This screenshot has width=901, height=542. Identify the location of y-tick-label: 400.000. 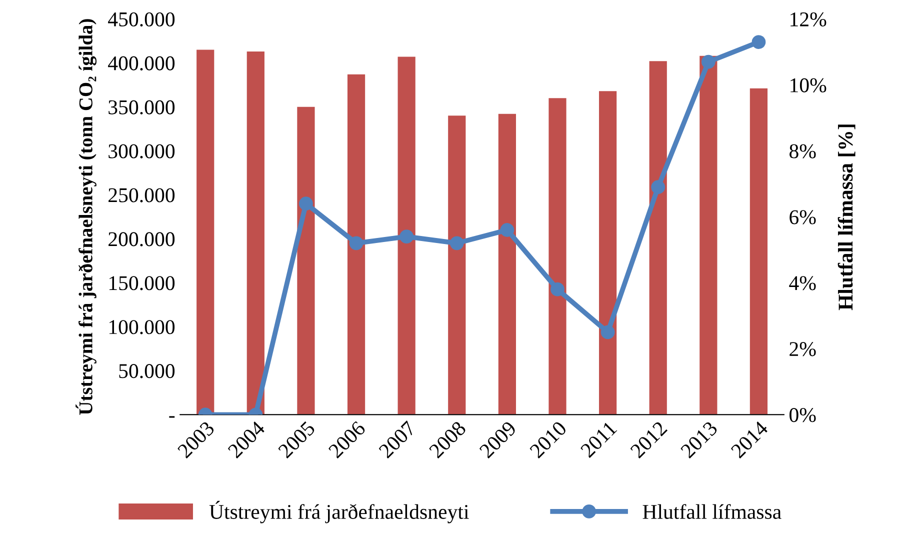
(141, 63).